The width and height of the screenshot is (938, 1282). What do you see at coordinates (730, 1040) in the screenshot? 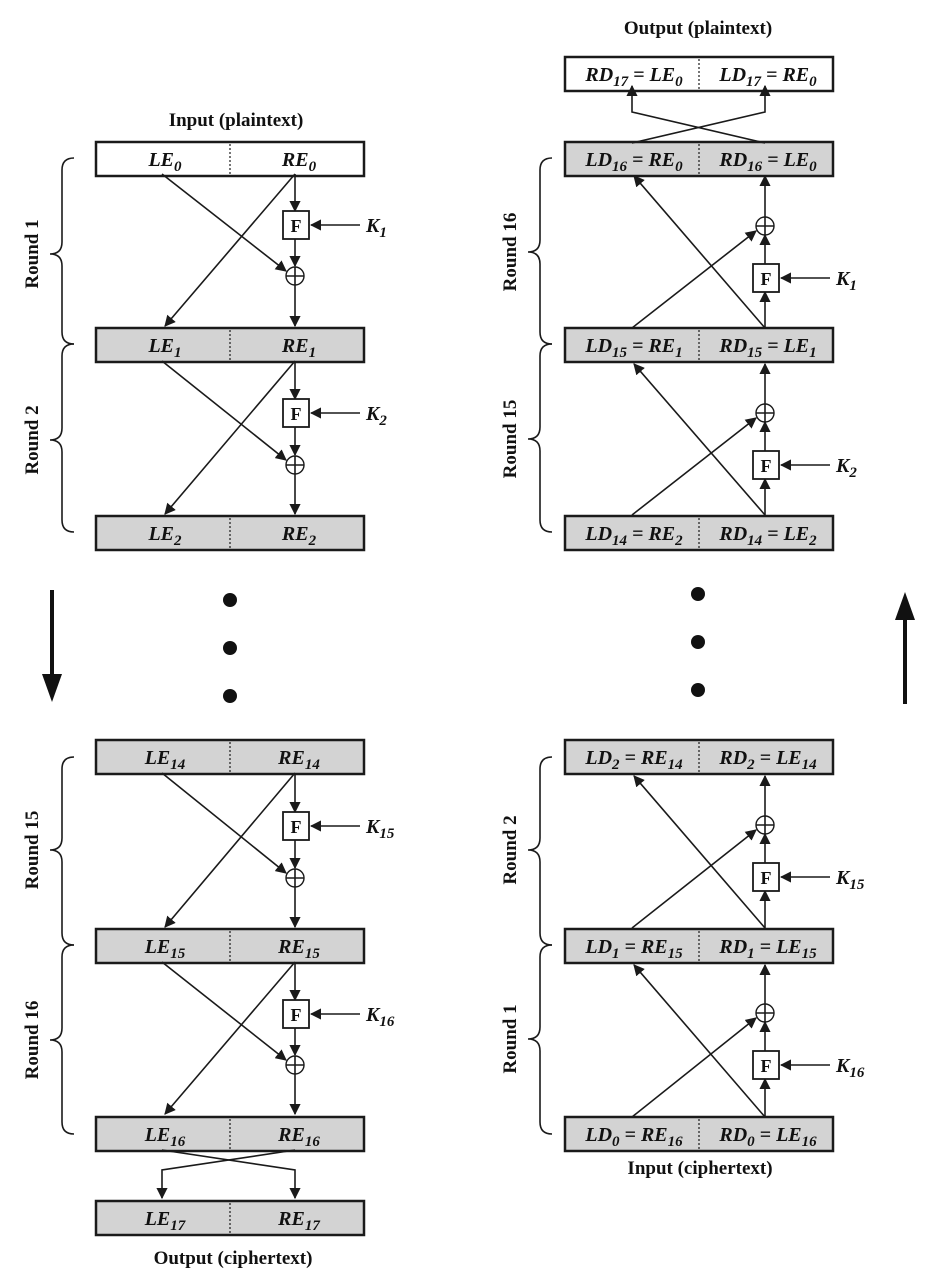
I see `decryption-round-1: F` at bounding box center [730, 1040].